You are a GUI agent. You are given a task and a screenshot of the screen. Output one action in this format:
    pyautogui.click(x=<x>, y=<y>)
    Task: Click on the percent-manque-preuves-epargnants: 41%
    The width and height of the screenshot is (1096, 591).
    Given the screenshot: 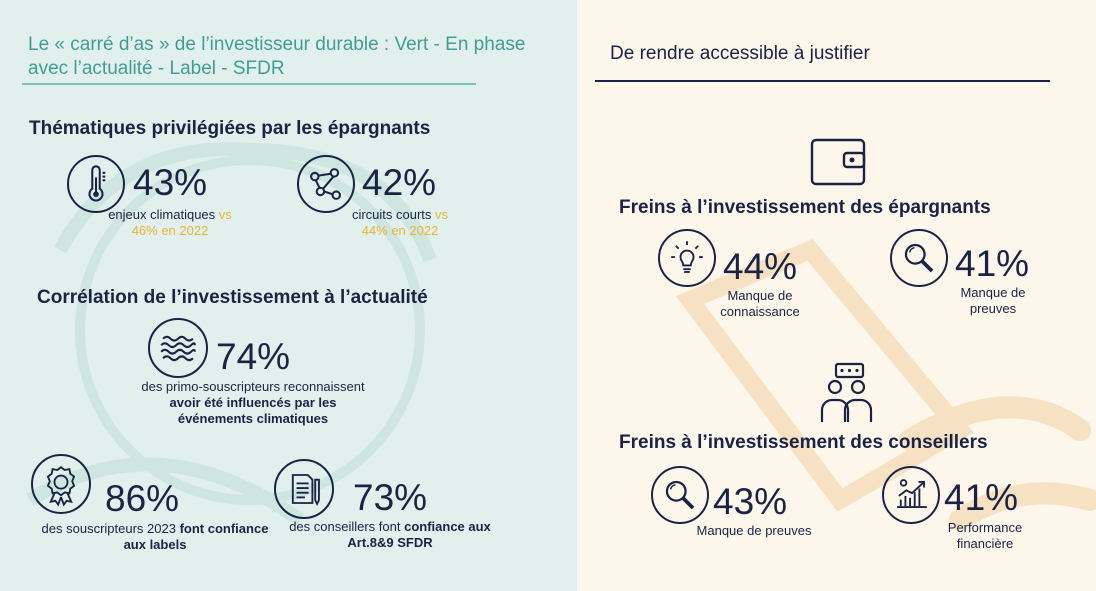 What is the action you would take?
    pyautogui.click(x=992, y=263)
    